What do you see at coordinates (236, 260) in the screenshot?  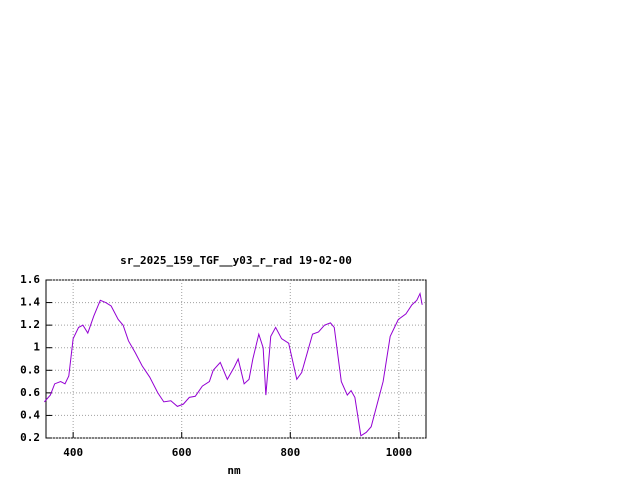 I see `chart-title: sr_2025_159_TGF__y03_r_rad 19-02-00` at bounding box center [236, 260].